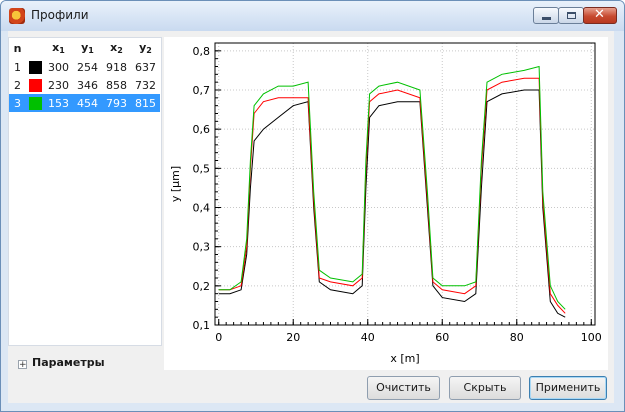  Describe the element at coordinates (58, 48) in the screenshot. I see `header-x1: x1` at that location.